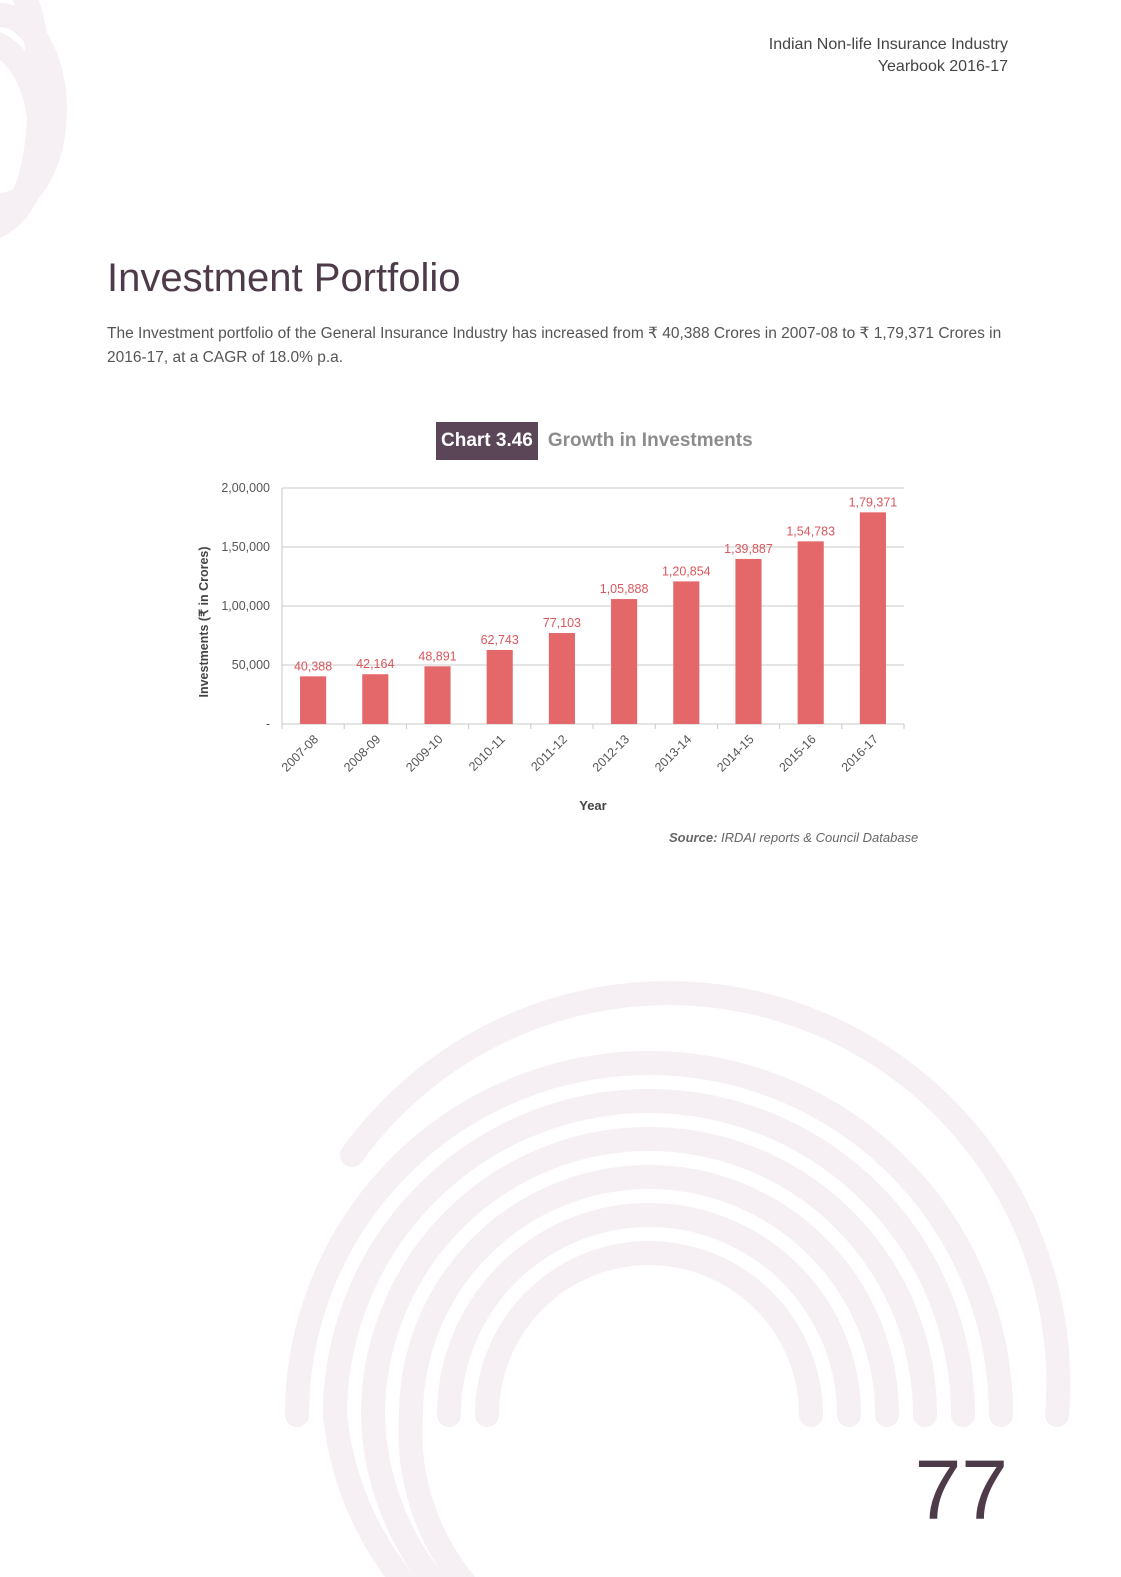 The height and width of the screenshot is (1577, 1121). I want to click on x-axis-title: Year, so click(592, 805).